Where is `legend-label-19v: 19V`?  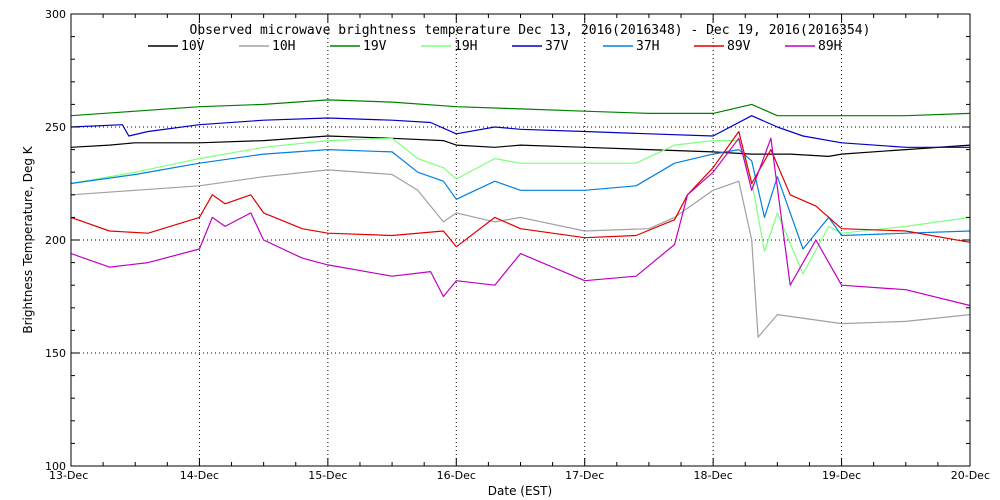
legend-label-19v: 19V is located at coordinates (375, 46).